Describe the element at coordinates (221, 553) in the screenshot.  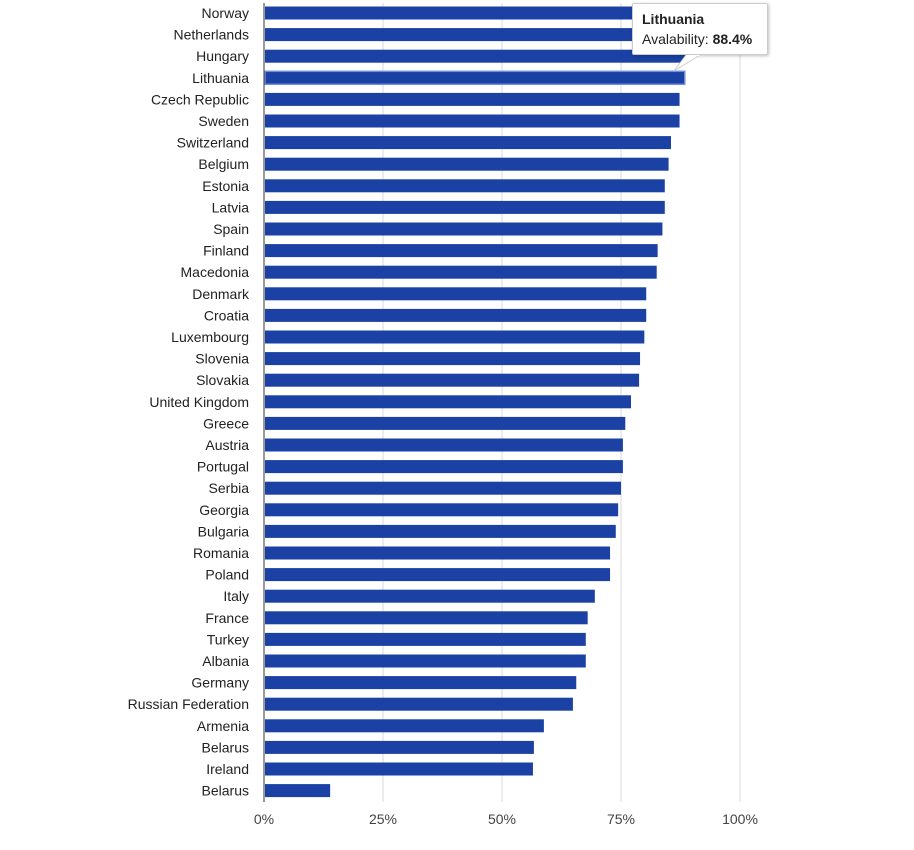
I see `category-label: Romania` at that location.